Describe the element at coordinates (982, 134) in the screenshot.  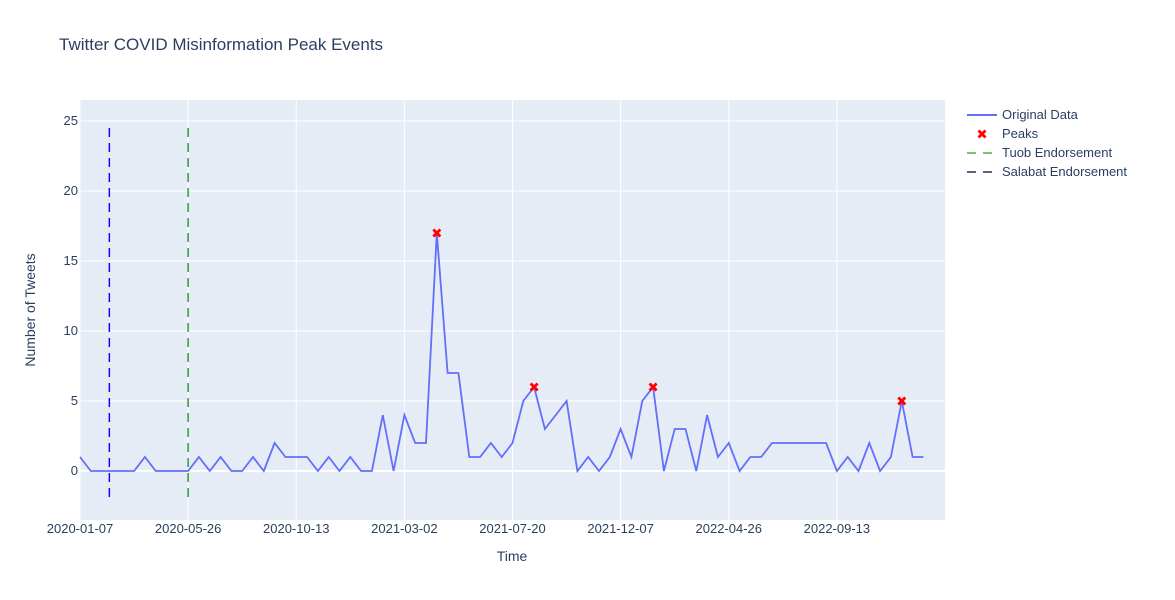
I see `legend-swatch` at that location.